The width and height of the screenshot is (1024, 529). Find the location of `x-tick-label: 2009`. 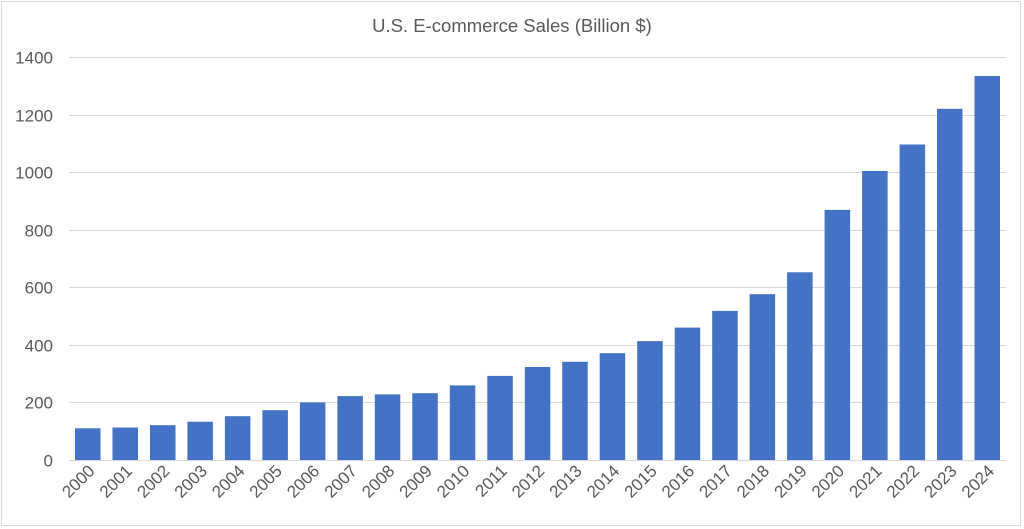

x-tick-label: 2009 is located at coordinates (416, 481).